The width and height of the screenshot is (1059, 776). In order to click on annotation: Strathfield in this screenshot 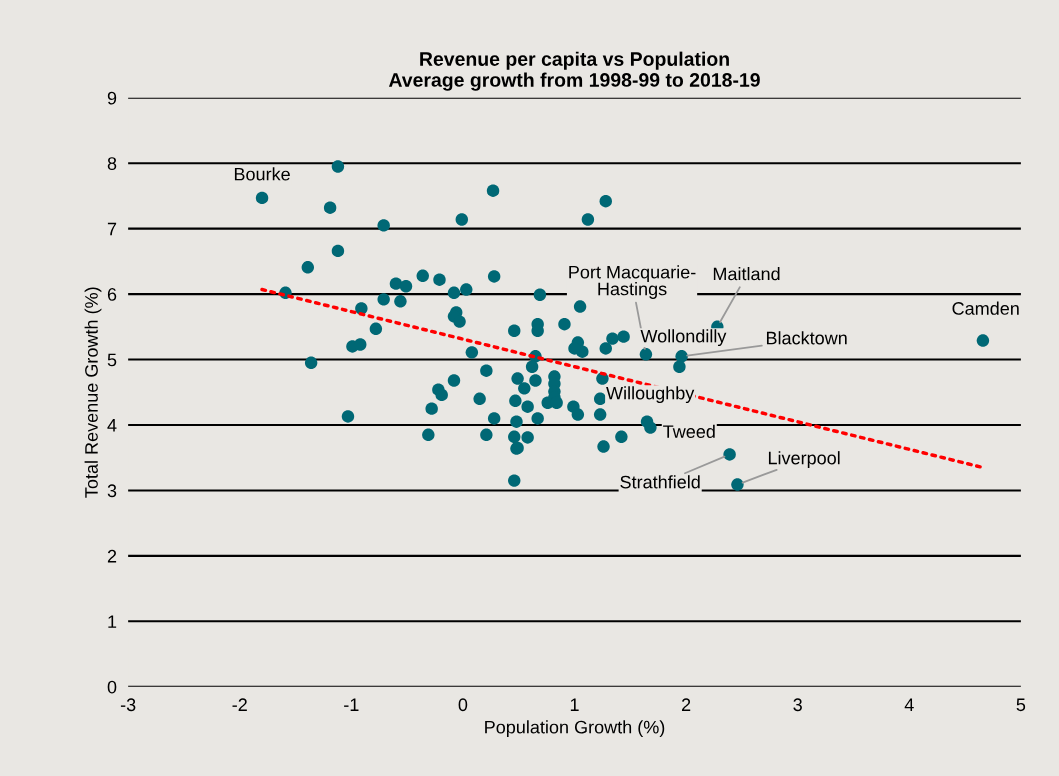, I will do `click(660, 482)`.